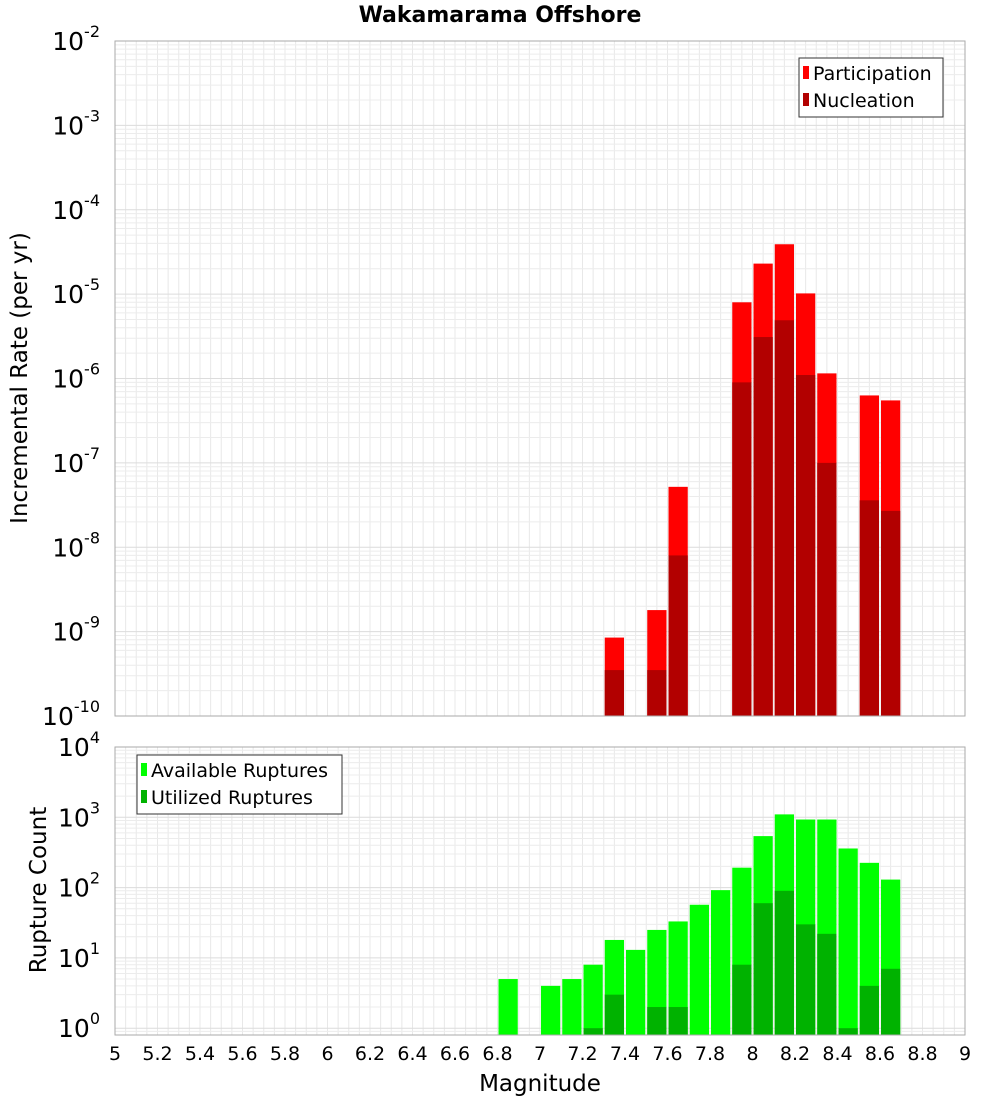 The height and width of the screenshot is (1100, 1000). Describe the element at coordinates (625, 1054) in the screenshot. I see `x-tick-label: 7.4` at that location.